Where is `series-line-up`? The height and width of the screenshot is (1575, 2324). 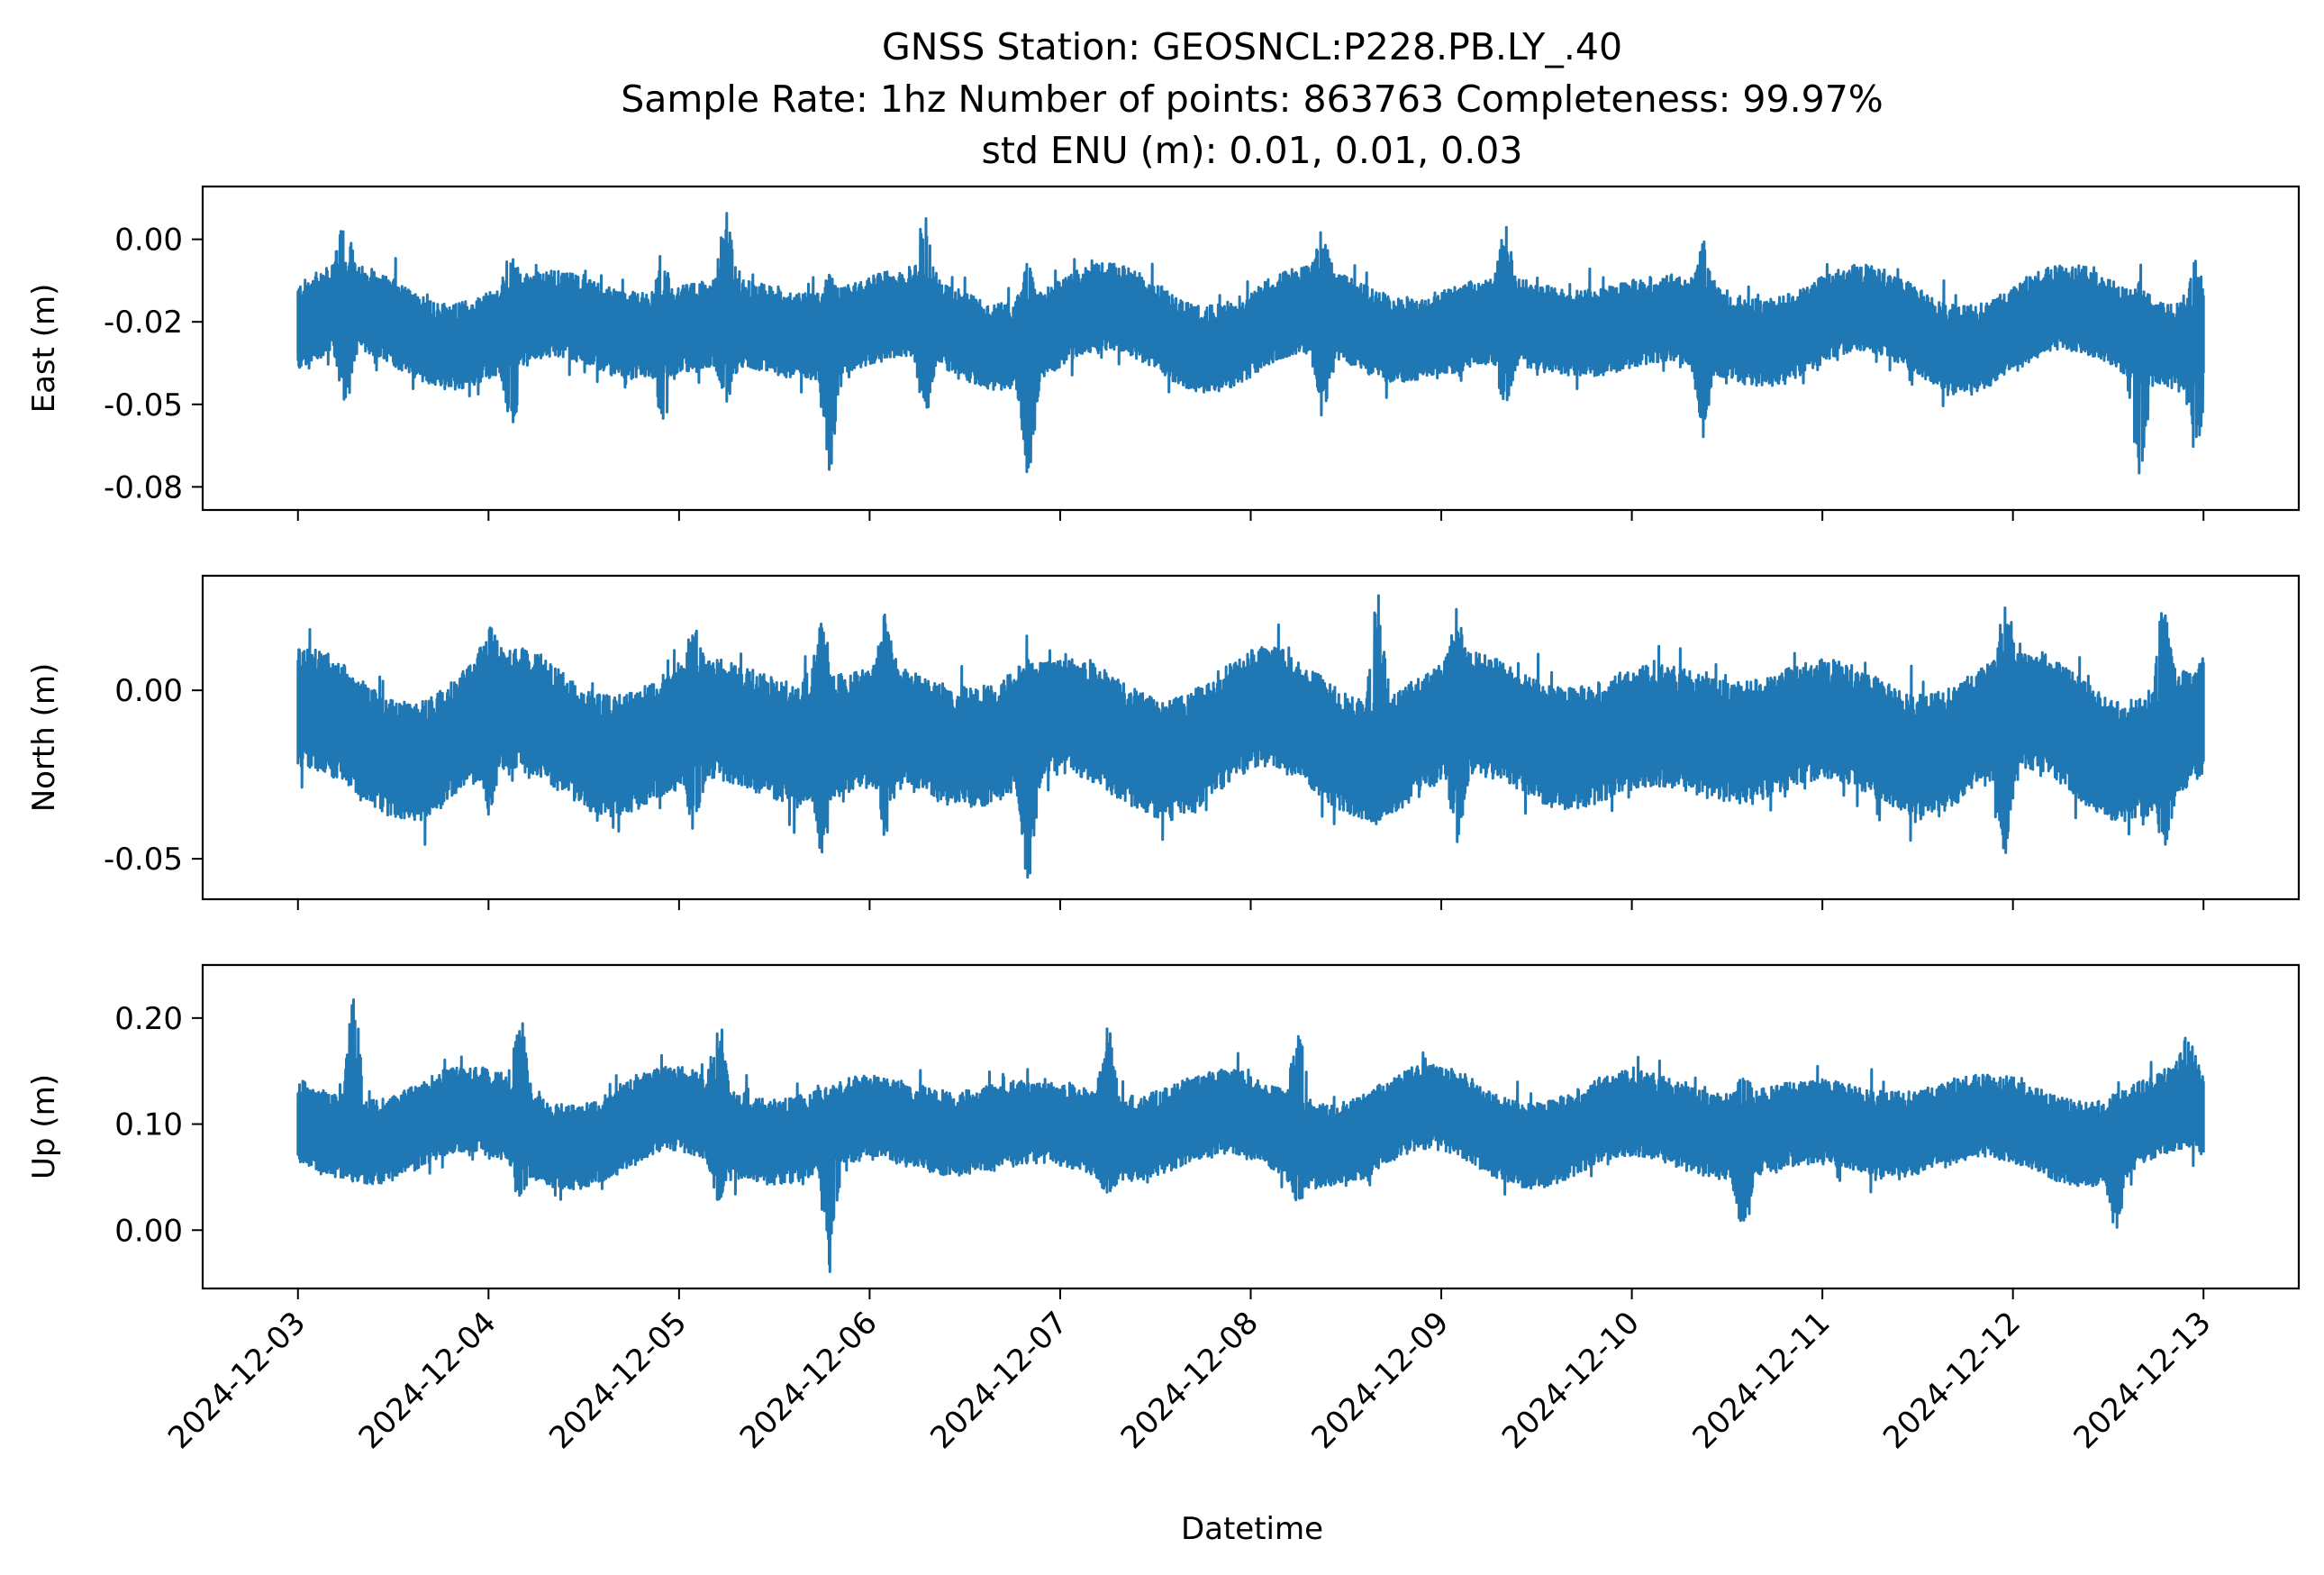 series-line-up is located at coordinates (1251, 1135).